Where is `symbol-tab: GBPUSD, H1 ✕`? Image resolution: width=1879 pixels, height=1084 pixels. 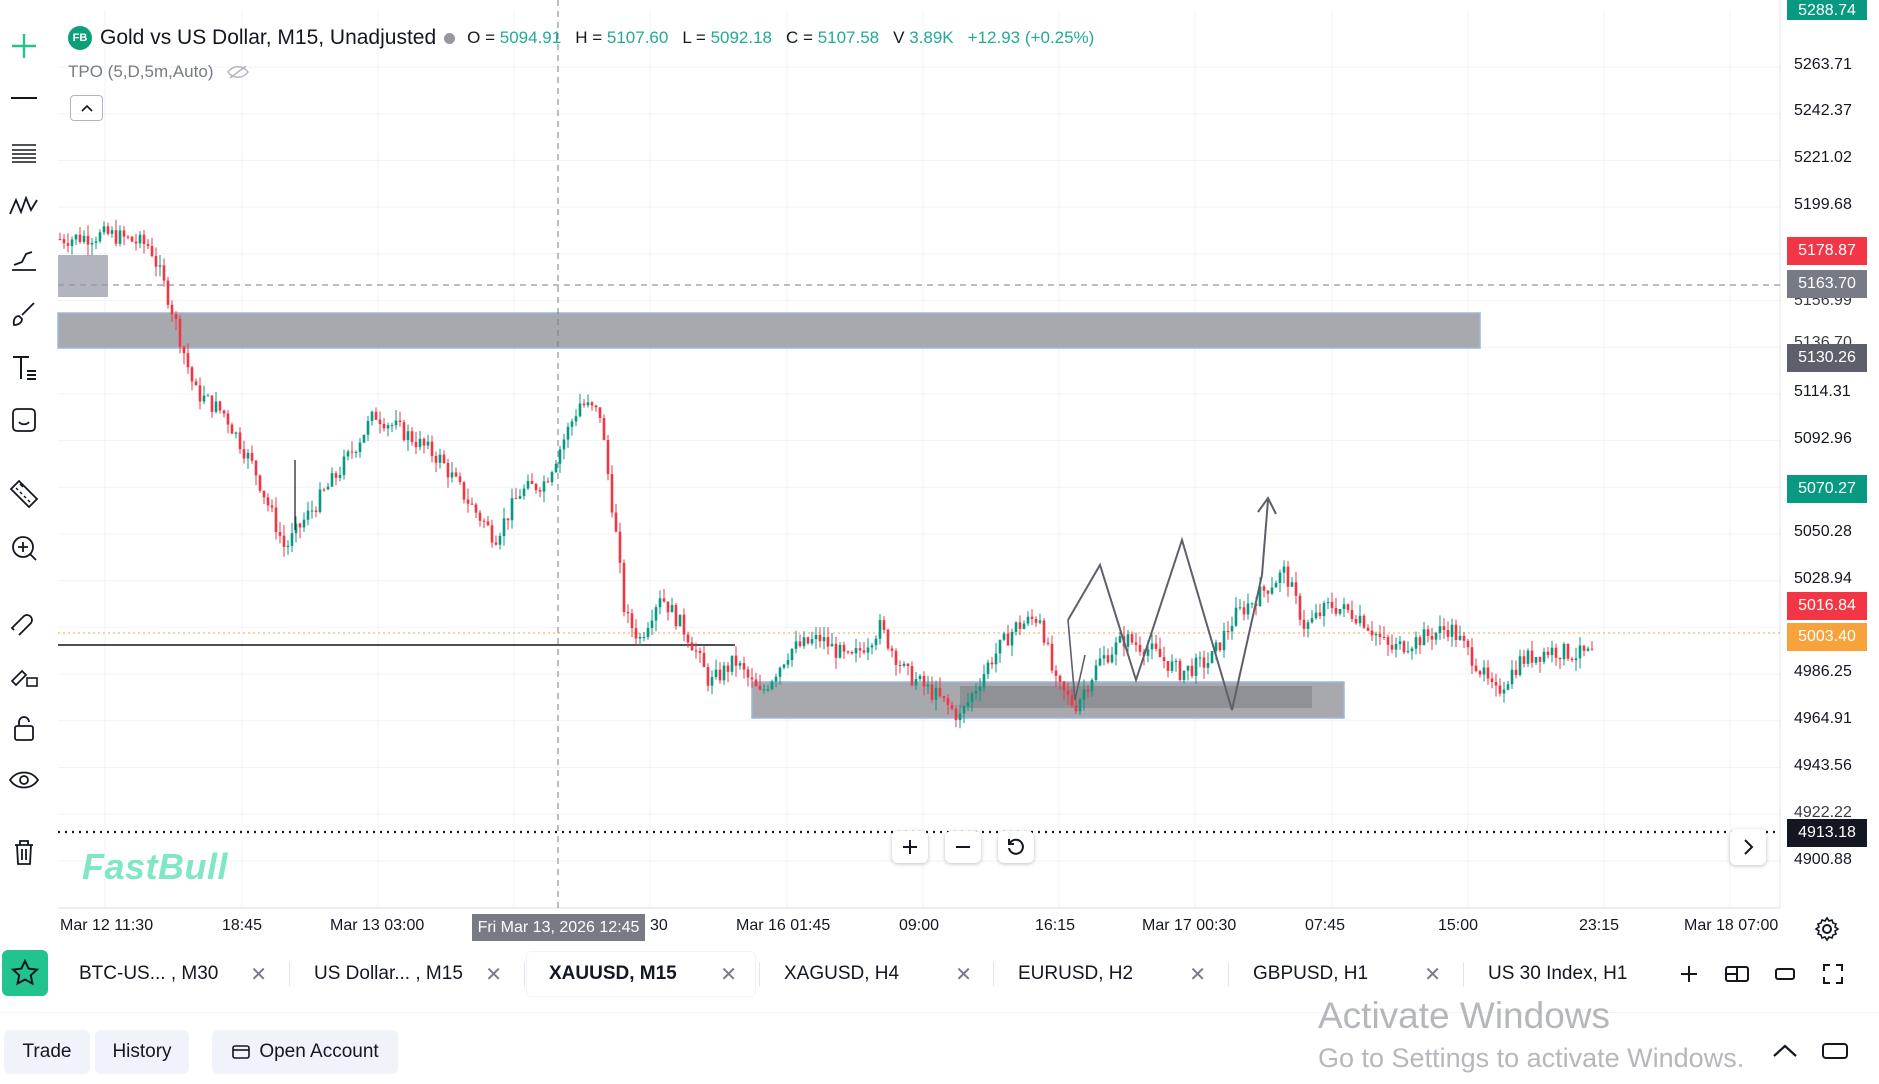 symbol-tab: GBPUSD, H1 ✕ is located at coordinates (1345, 974).